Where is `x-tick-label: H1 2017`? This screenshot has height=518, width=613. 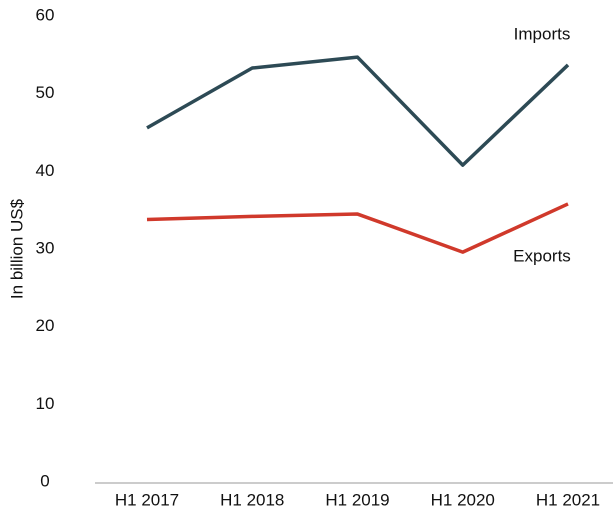 x-tick-label: H1 2017 is located at coordinates (147, 499).